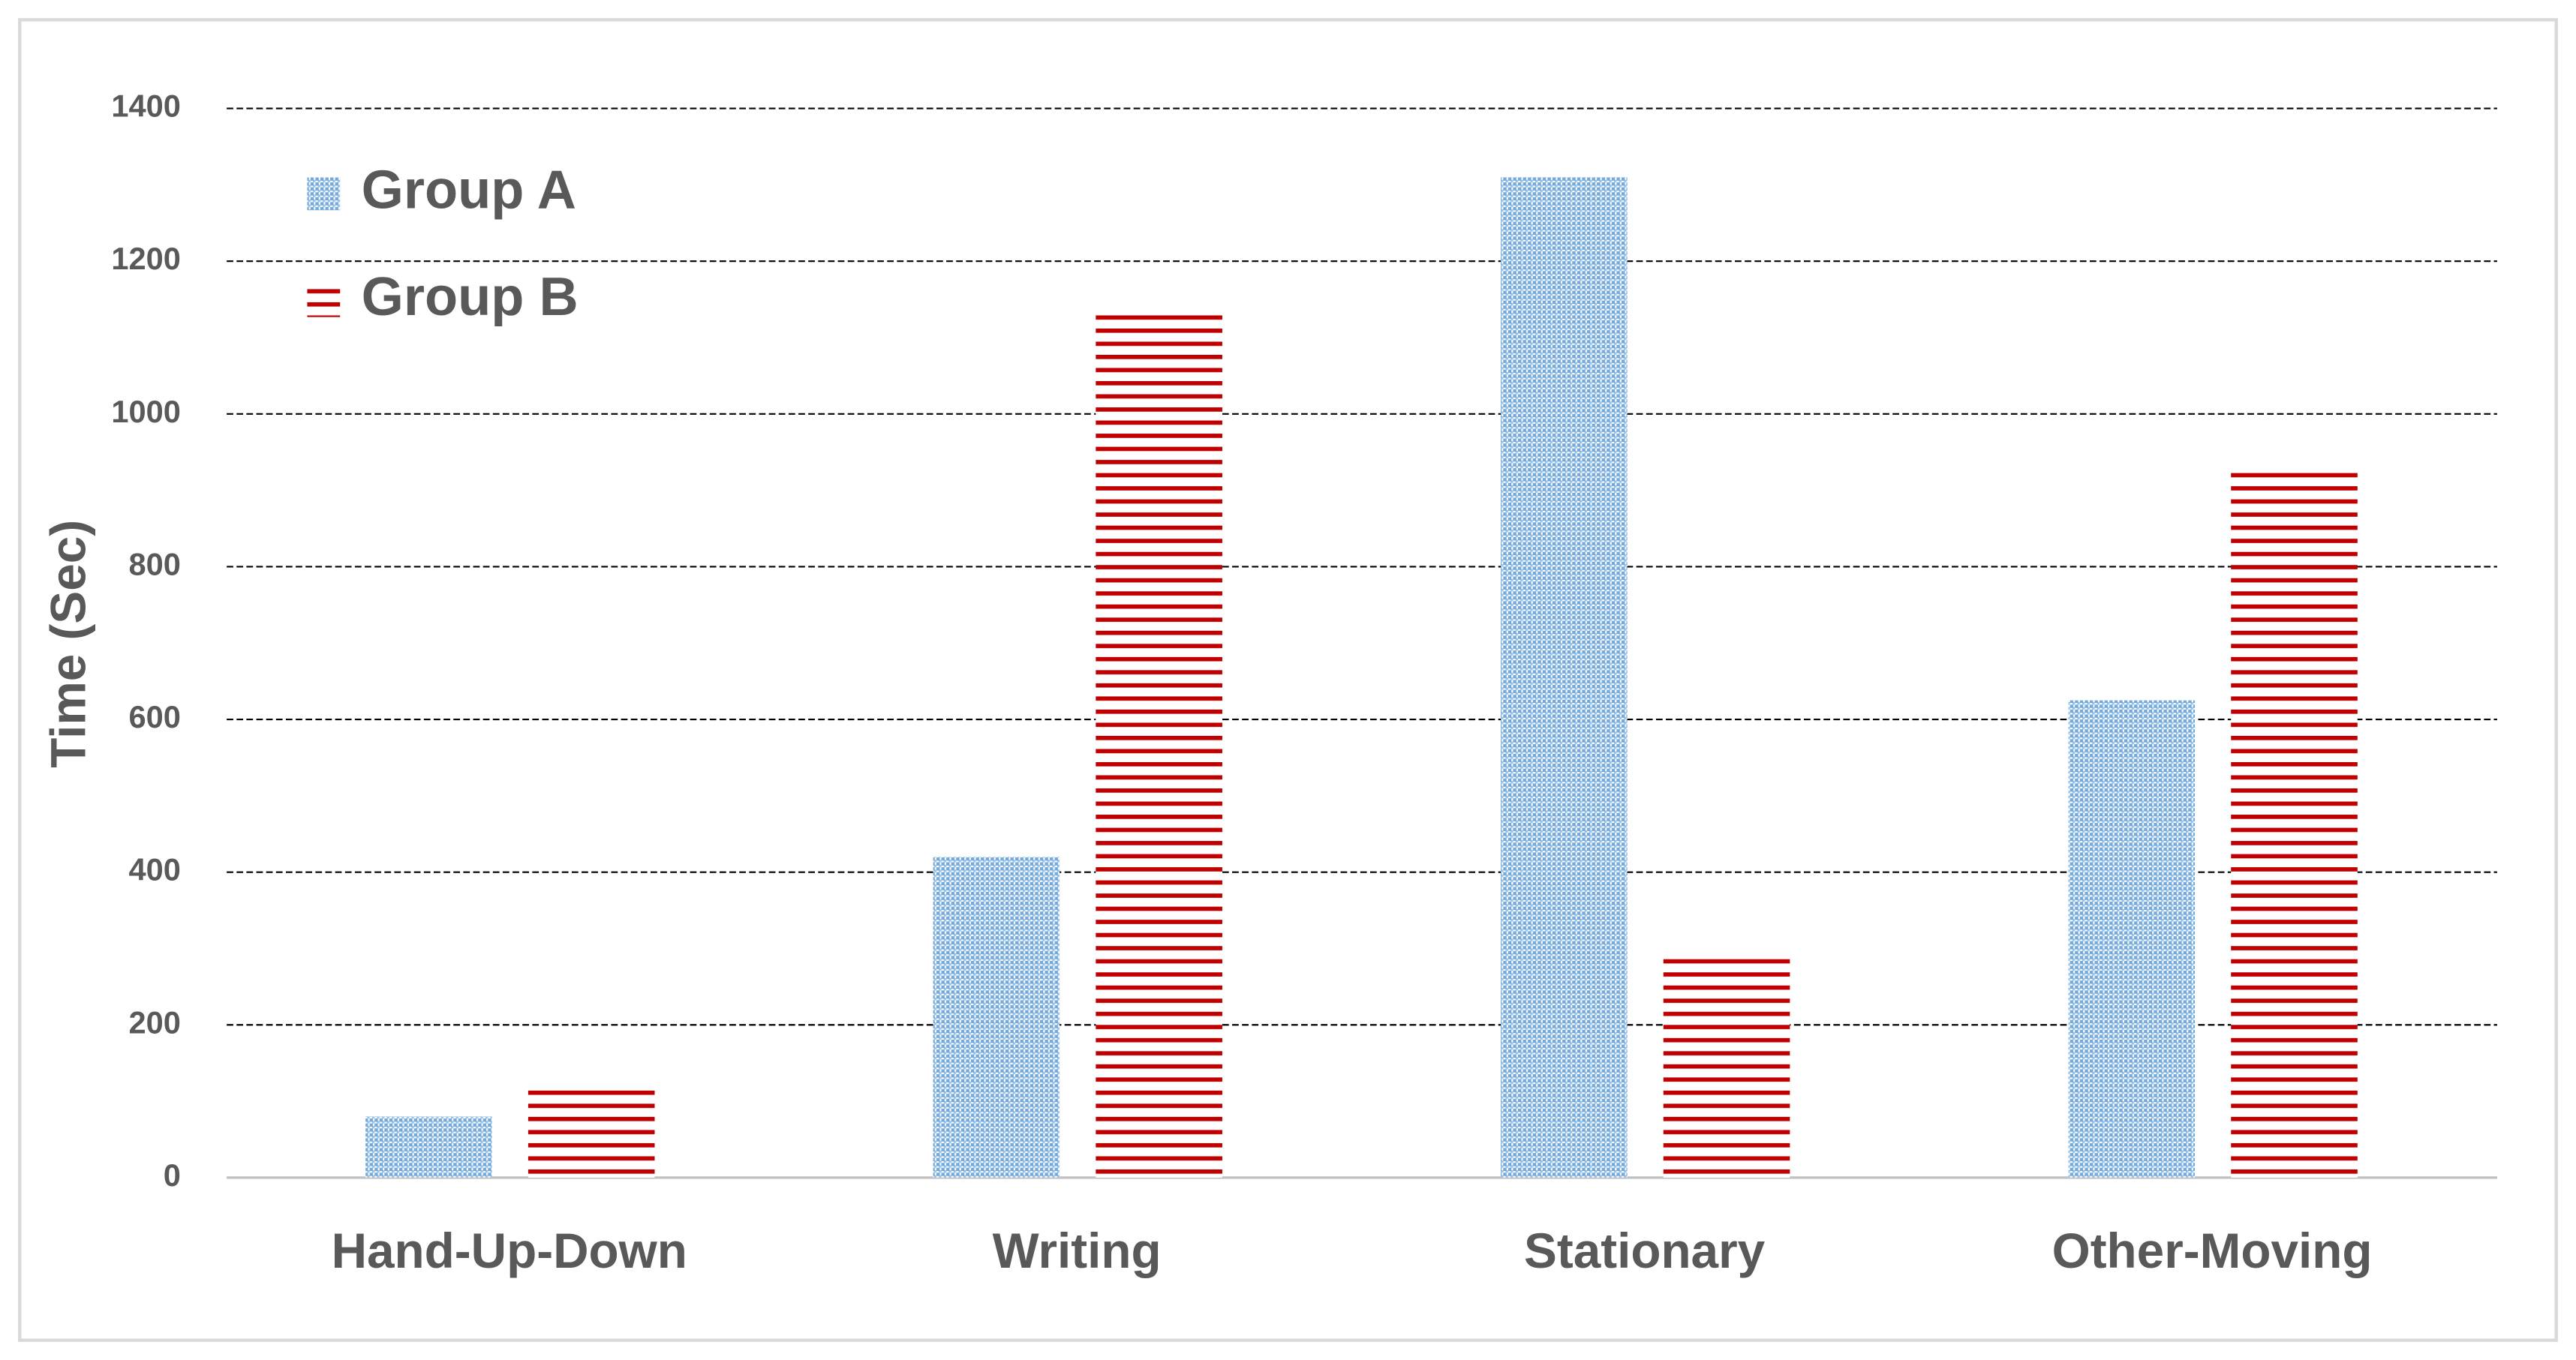  What do you see at coordinates (154, 1022) in the screenshot?
I see `y-tick-label: 200` at bounding box center [154, 1022].